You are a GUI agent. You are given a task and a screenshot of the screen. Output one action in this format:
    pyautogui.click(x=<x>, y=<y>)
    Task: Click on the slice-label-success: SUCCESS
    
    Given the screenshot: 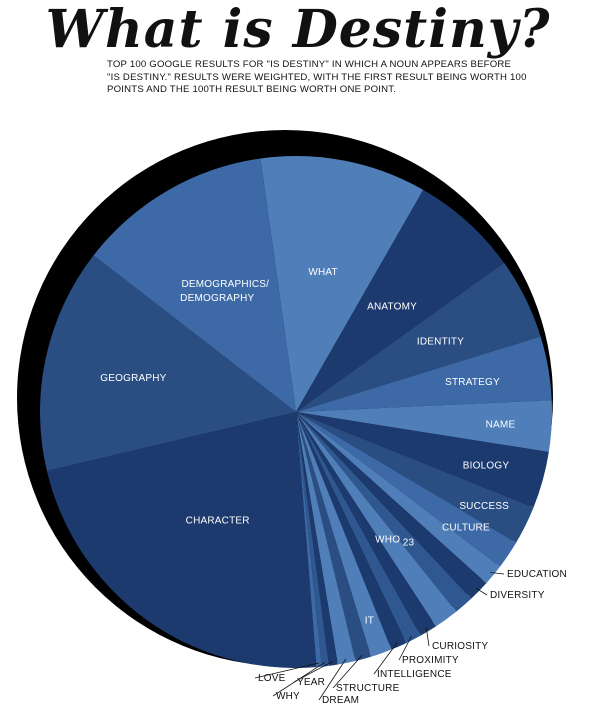 What is the action you would take?
    pyautogui.click(x=484, y=506)
    